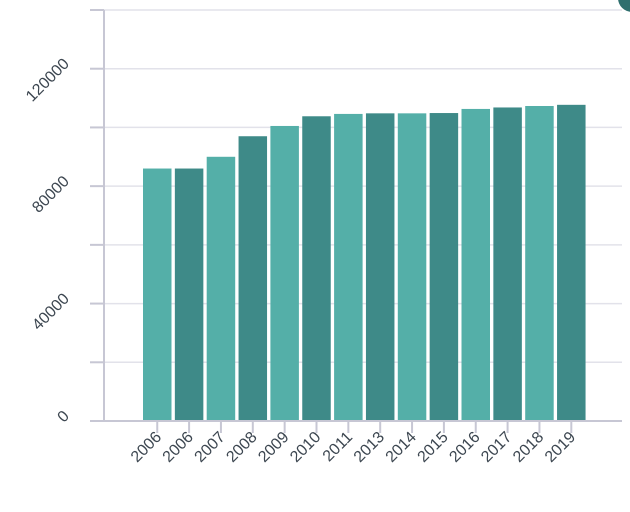  What do you see at coordinates (560, 447) in the screenshot?
I see `x-tick-label-2019-13: 2019` at bounding box center [560, 447].